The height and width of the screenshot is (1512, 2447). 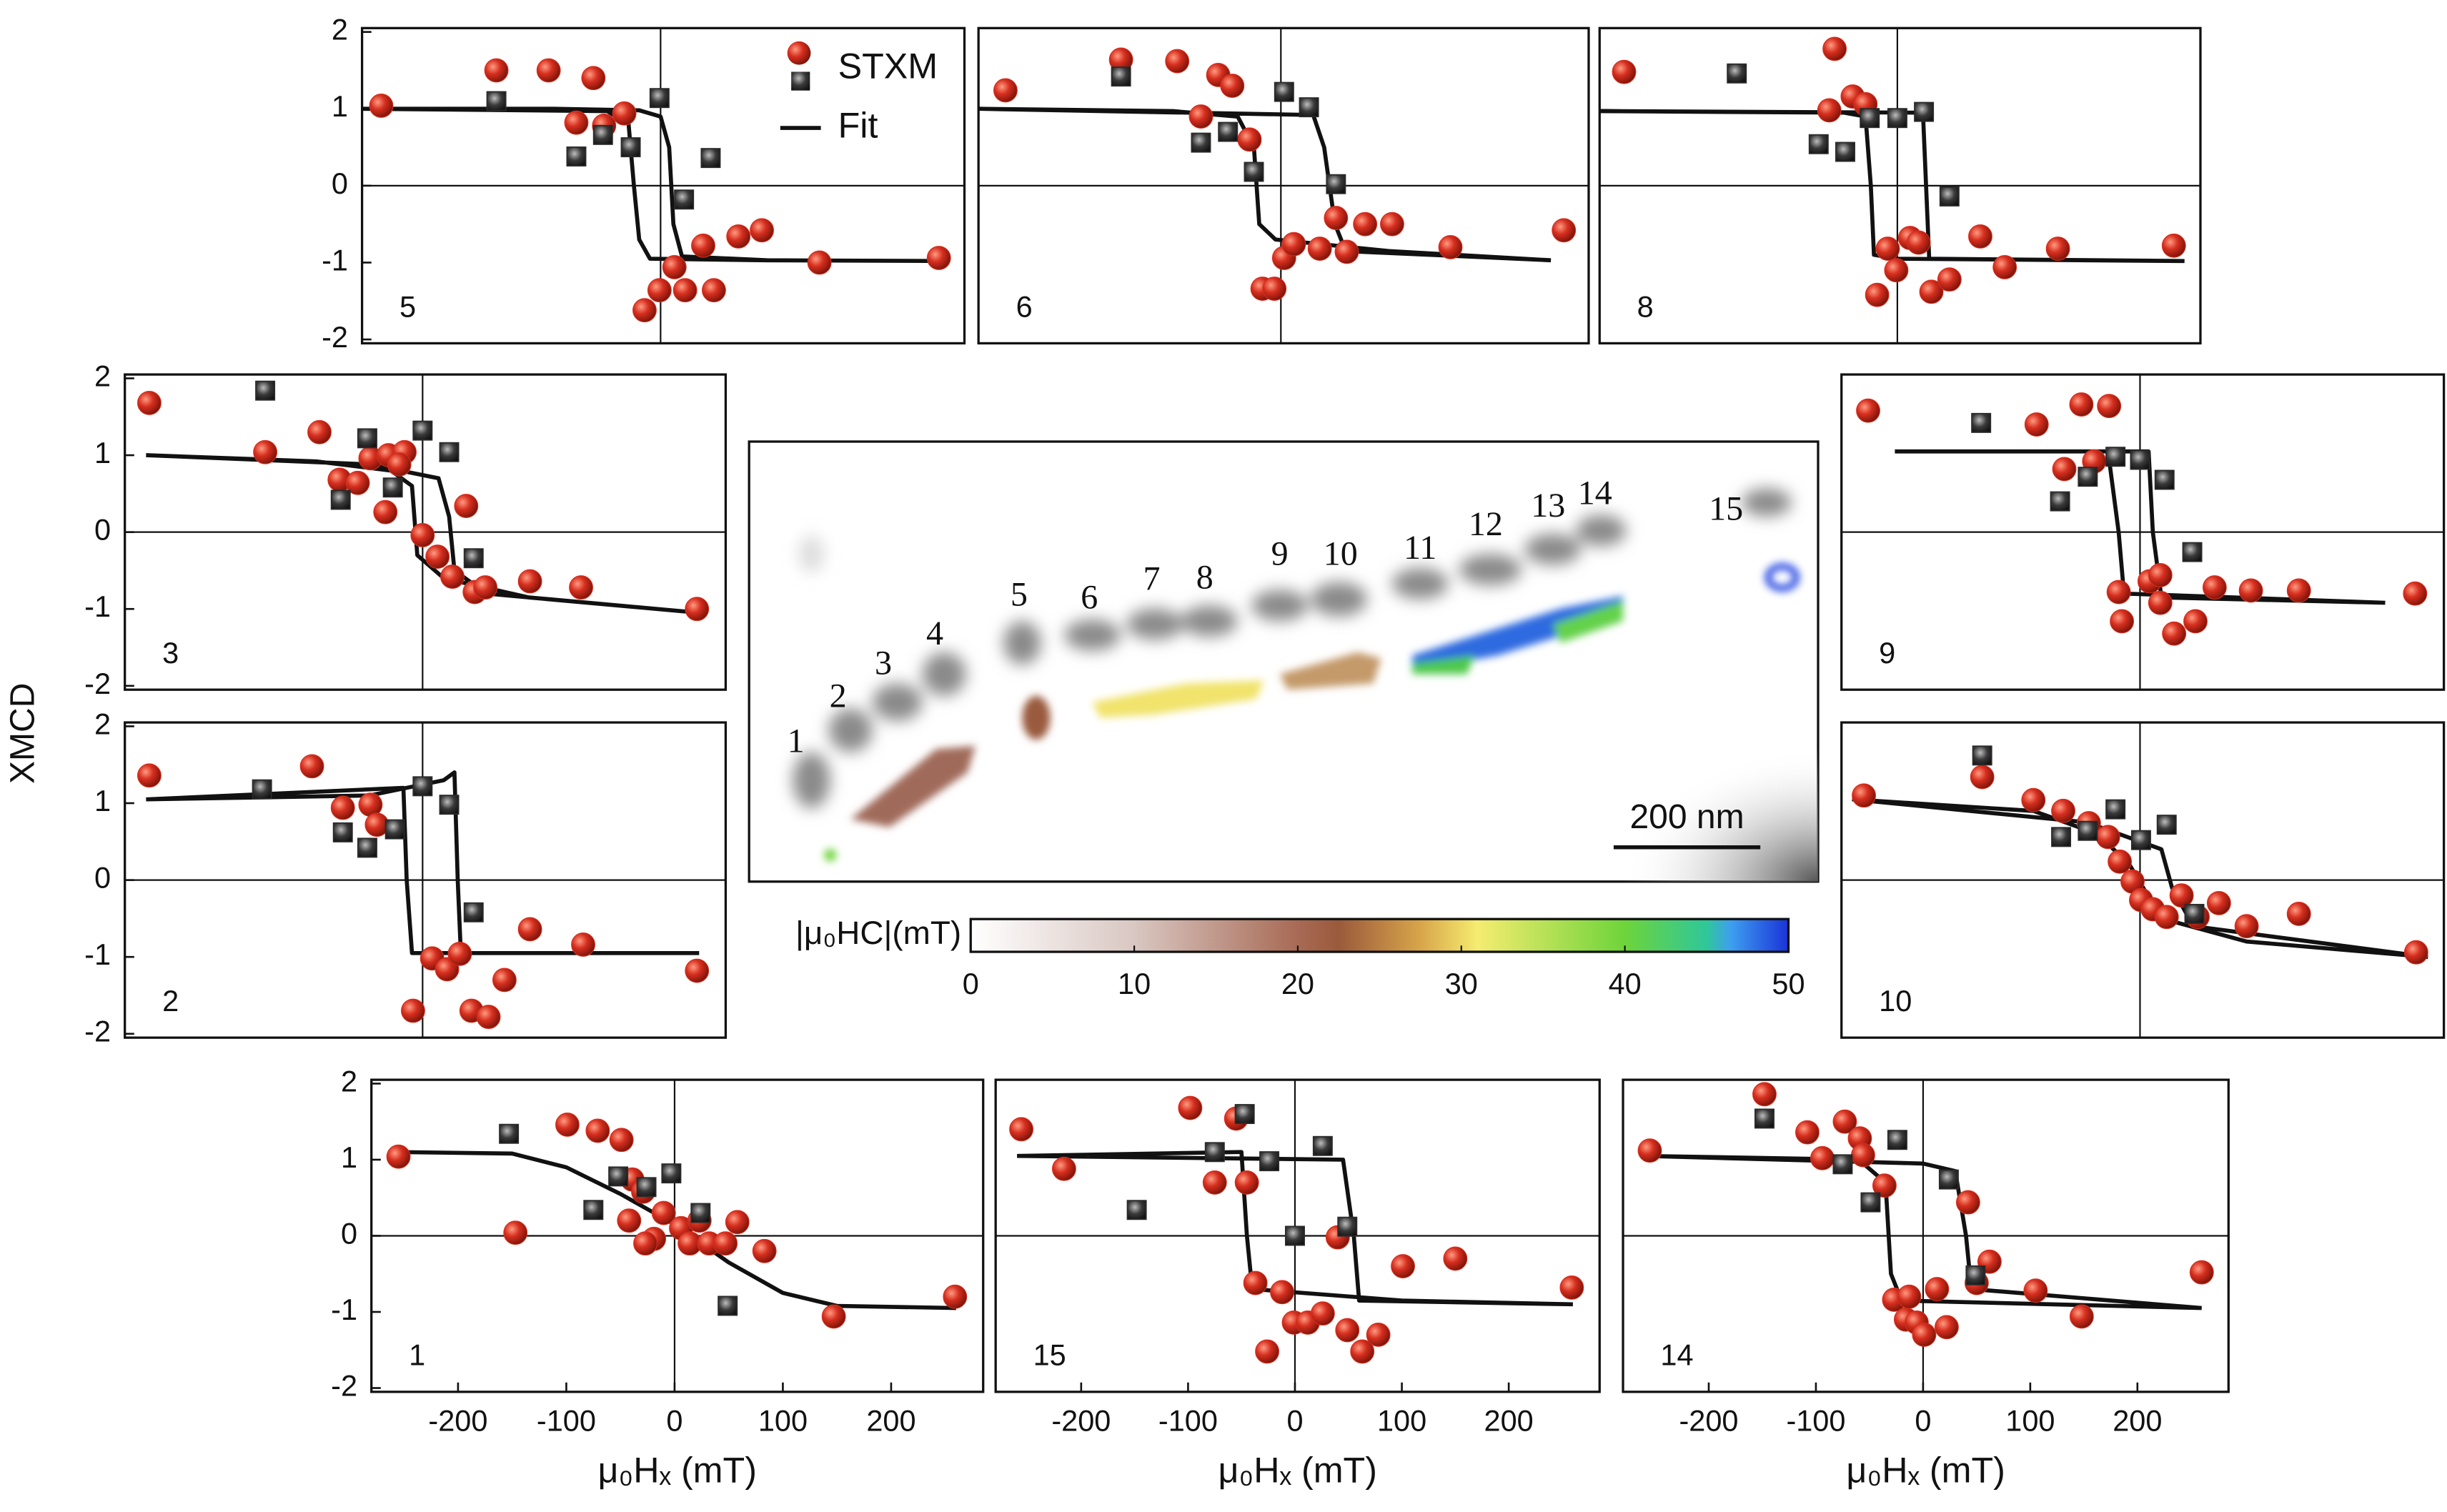 What do you see at coordinates (878, 933) in the screenshot?
I see `colorbar-label: |μ₀HC|(mT)` at bounding box center [878, 933].